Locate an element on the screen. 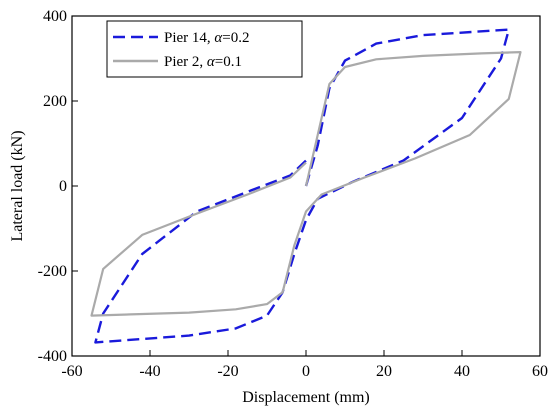 The image size is (550, 413). x-tick-label: 60 is located at coordinates (540, 371).